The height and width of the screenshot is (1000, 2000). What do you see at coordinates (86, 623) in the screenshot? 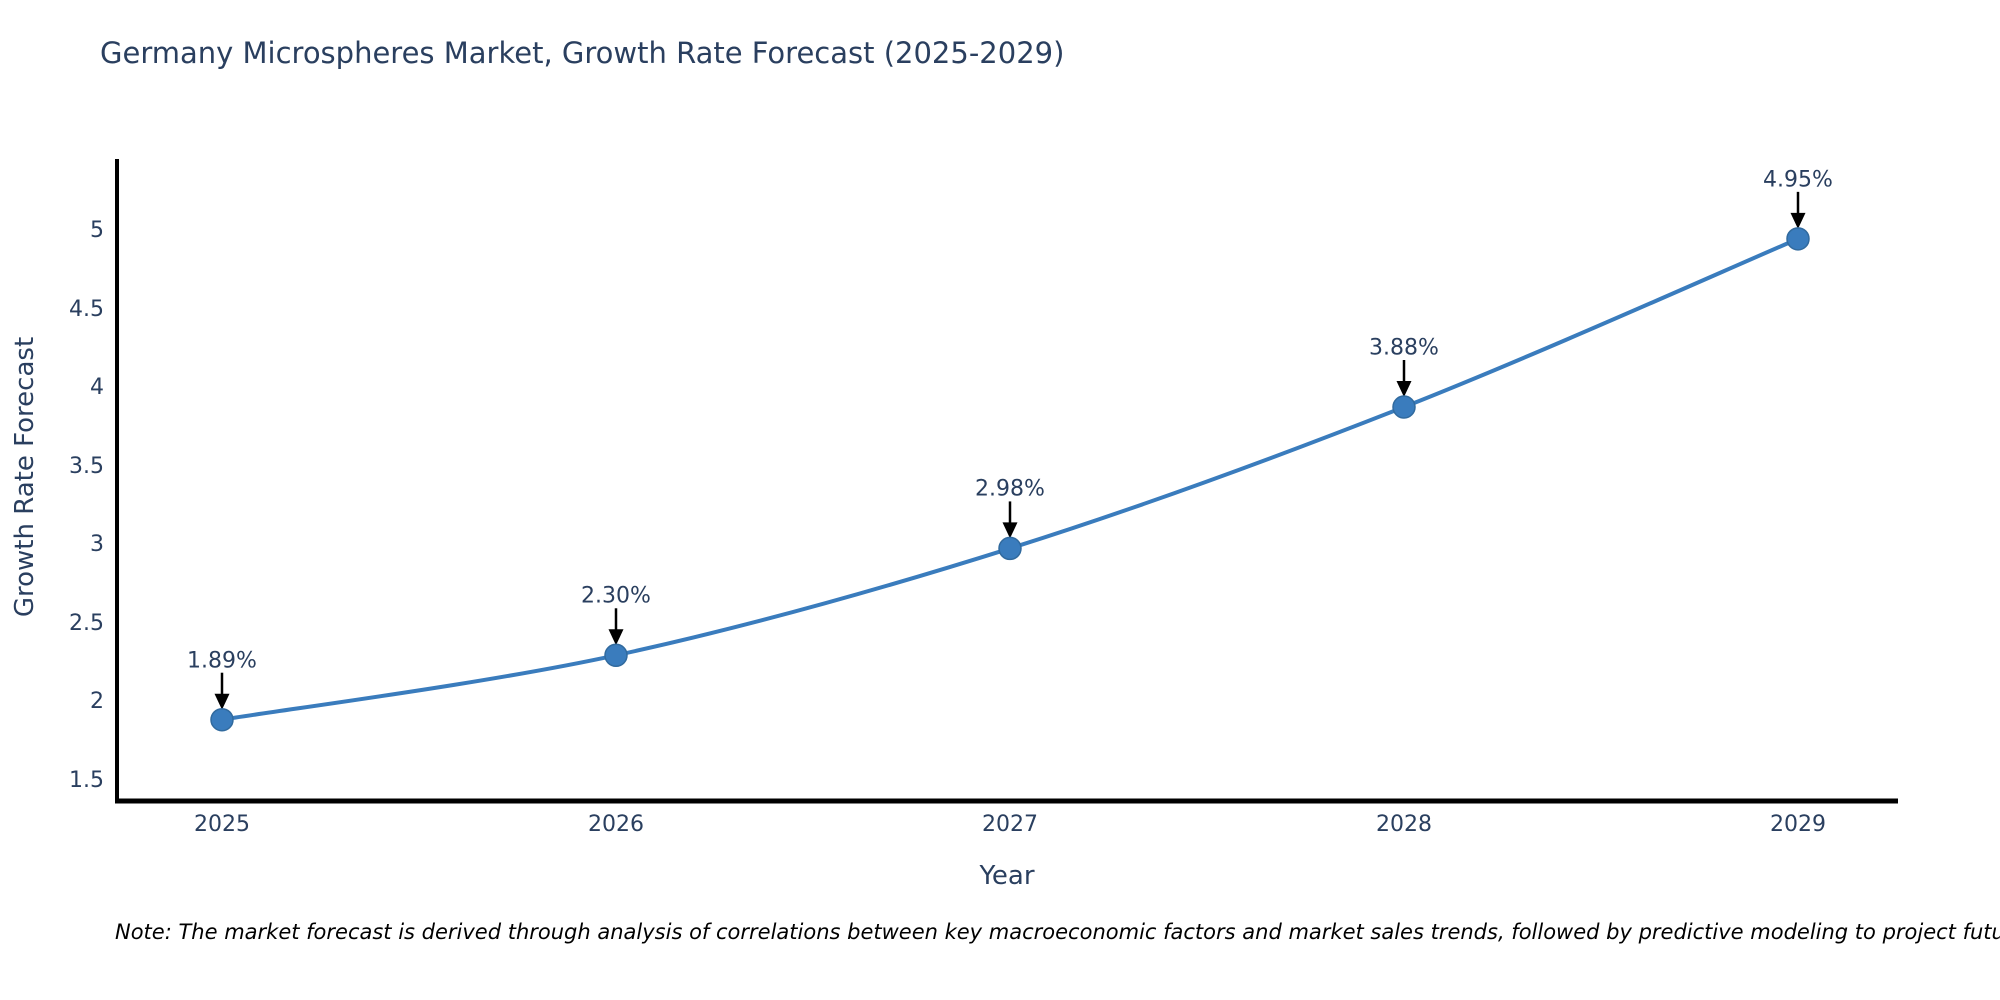
I see `y-tick-label: 2.5` at bounding box center [86, 623].